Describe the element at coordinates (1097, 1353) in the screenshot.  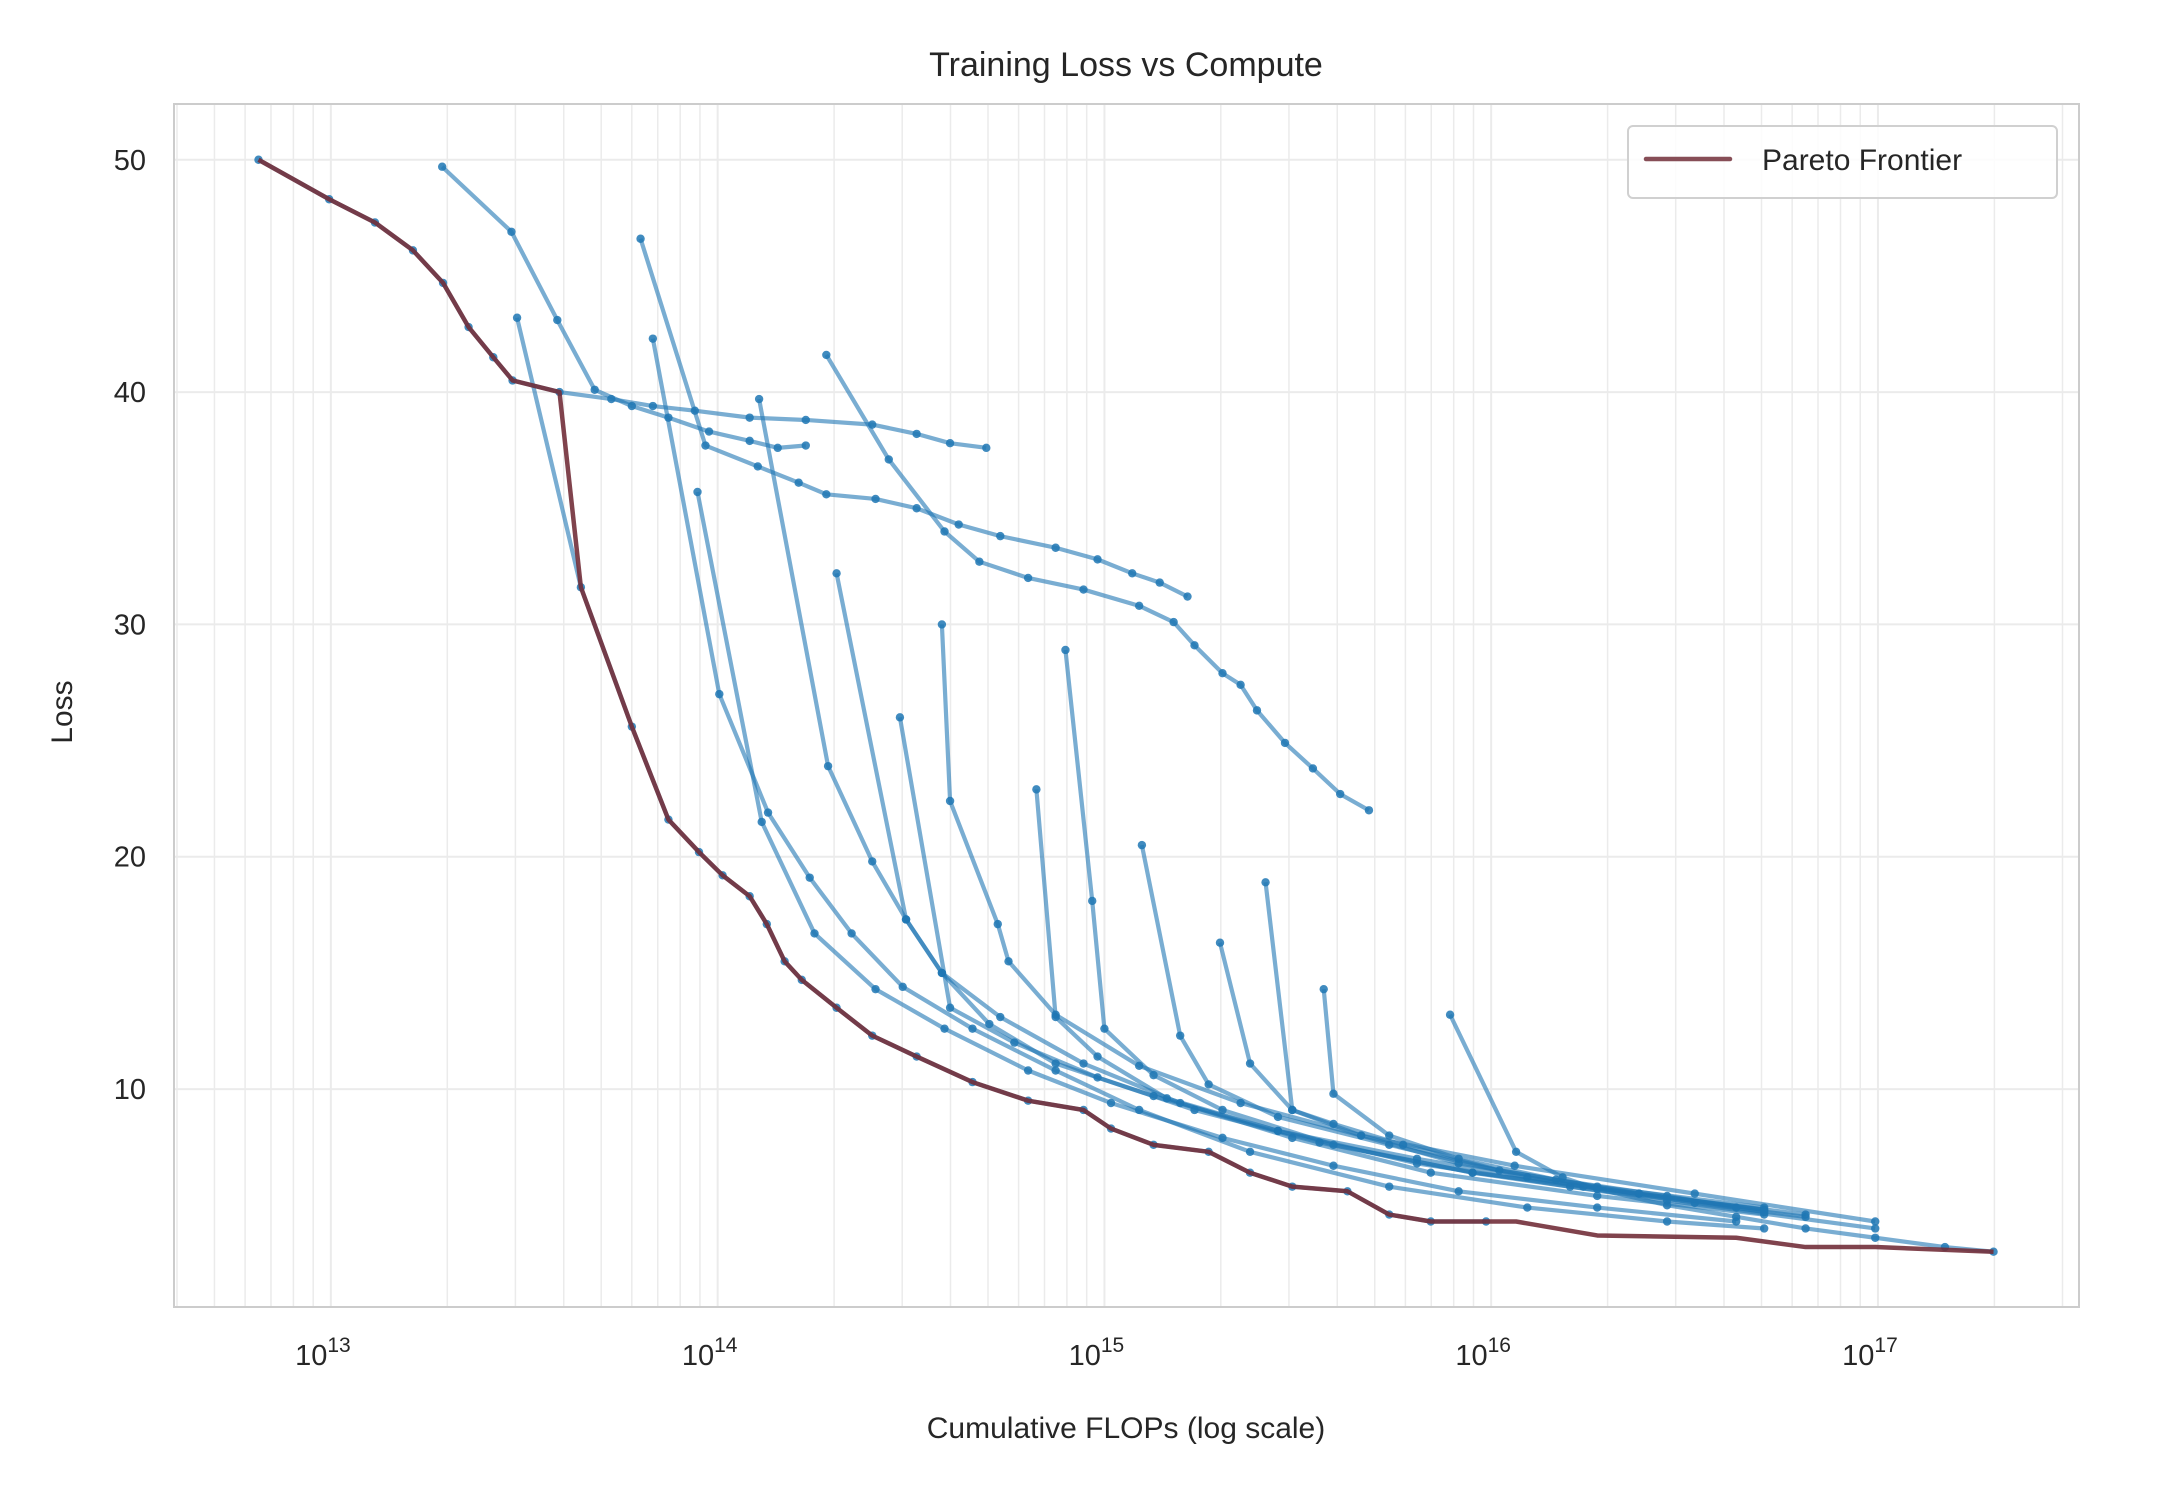
I see `x-tick-label: 1015` at that location.